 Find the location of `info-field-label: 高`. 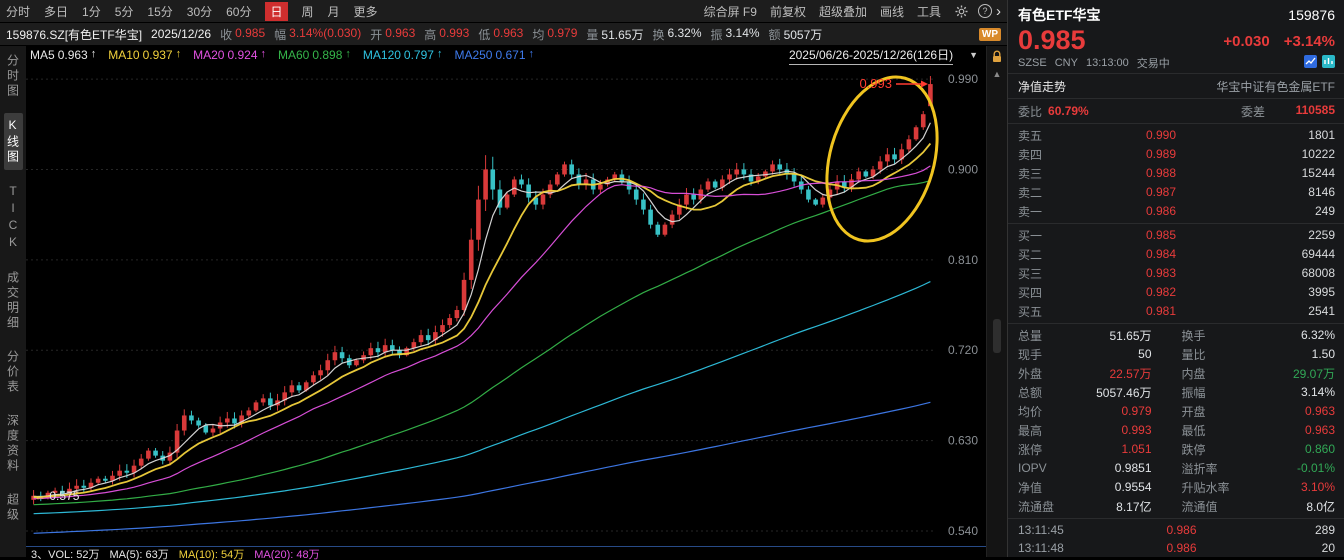

info-field-label: 高 is located at coordinates (430, 34).